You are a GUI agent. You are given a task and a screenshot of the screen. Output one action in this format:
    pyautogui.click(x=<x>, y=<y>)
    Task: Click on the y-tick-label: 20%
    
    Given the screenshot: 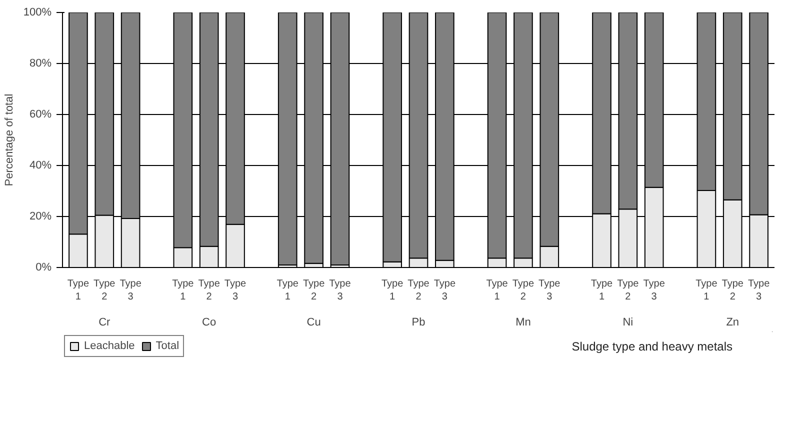 What is the action you would take?
    pyautogui.click(x=40, y=216)
    